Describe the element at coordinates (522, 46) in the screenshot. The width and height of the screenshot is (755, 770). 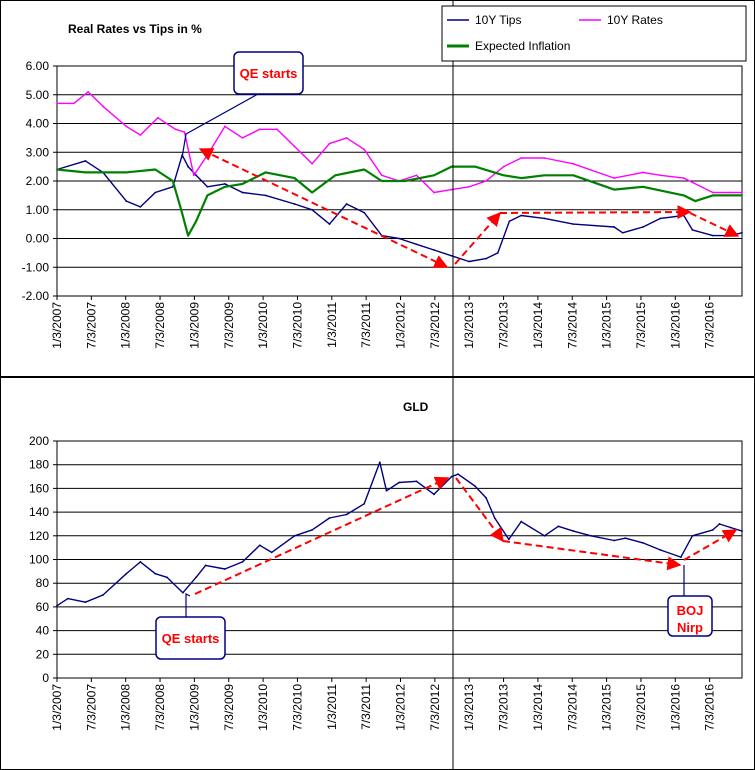
I see `legend-label: Expected Inflation` at that location.